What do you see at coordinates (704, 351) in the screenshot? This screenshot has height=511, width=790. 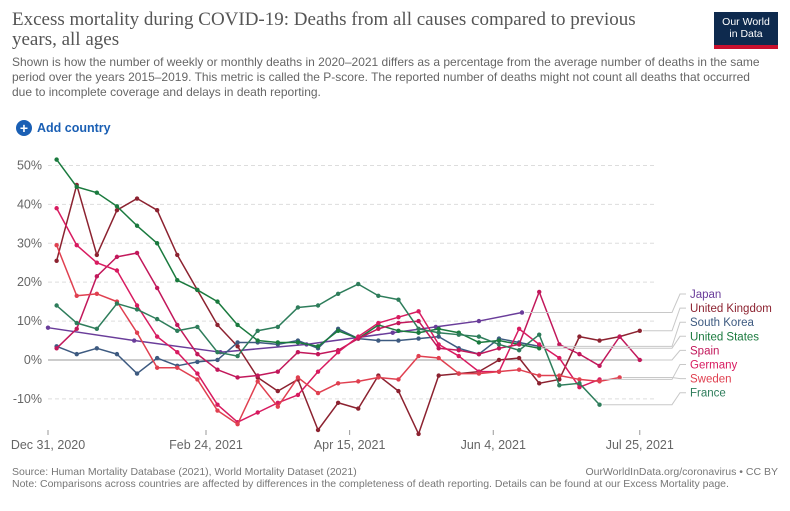 I see `legend-label-spain: Spain` at bounding box center [704, 351].